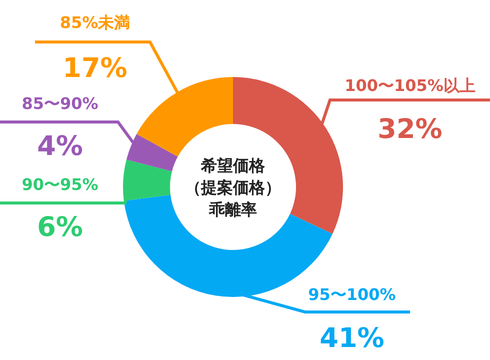 This screenshot has height=360, width=490. What do you see at coordinates (352, 338) in the screenshot?
I see `data-label: 41%` at bounding box center [352, 338].